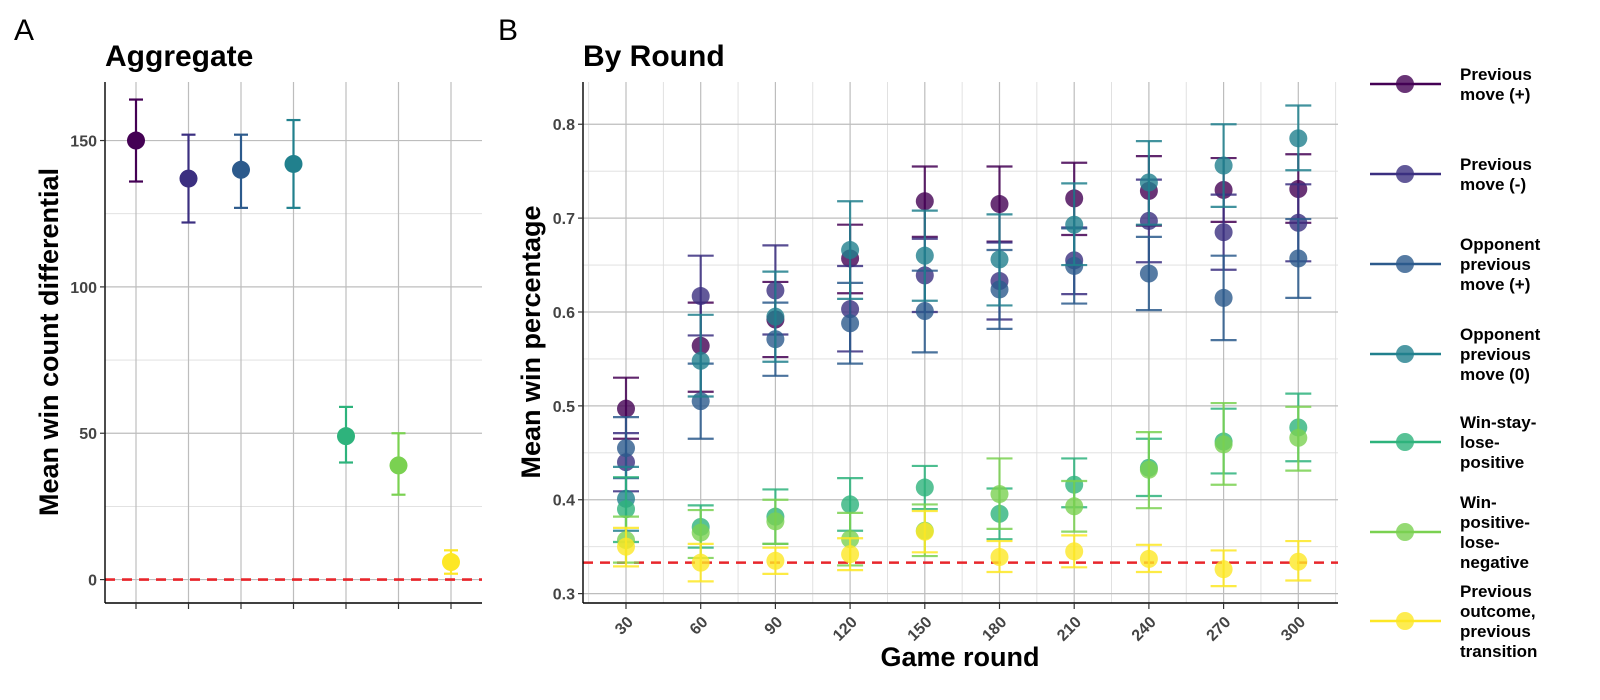  What do you see at coordinates (1498, 651) in the screenshot?
I see `legend-label: transition` at bounding box center [1498, 651].